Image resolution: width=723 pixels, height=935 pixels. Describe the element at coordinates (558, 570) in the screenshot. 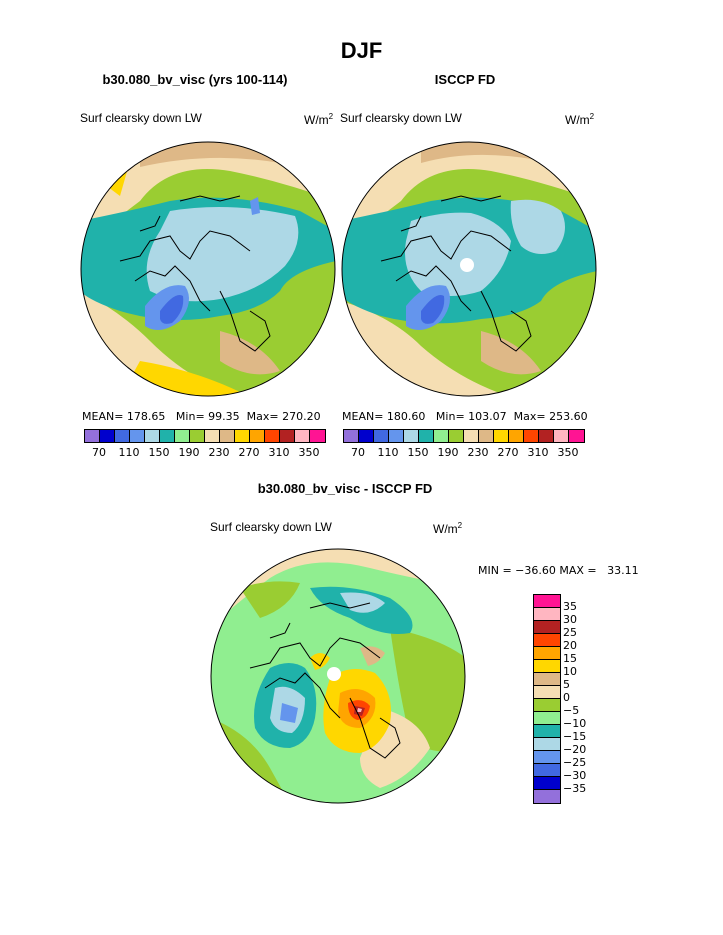

I see `diff-minmax: MIN = −36.60 MAX = 33.11` at that location.